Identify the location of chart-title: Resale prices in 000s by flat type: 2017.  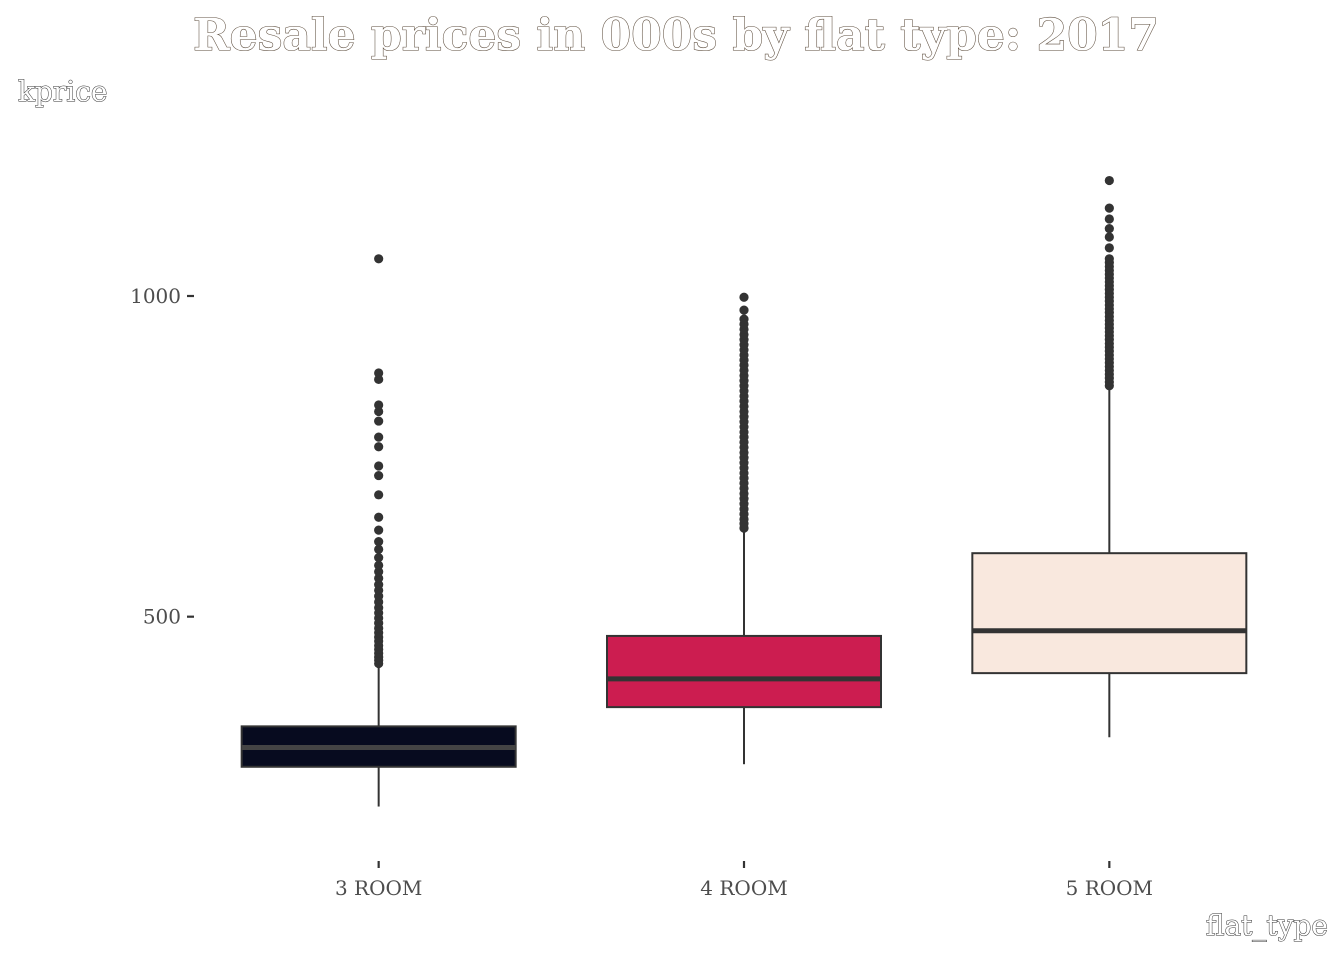
(676, 35).